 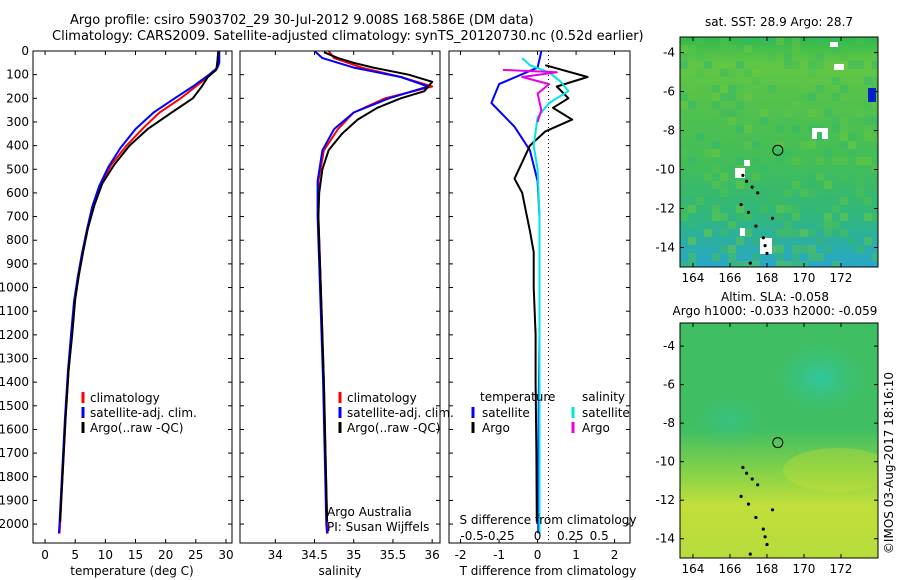 I want to click on map-y-tick-label: -6, so click(x=669, y=385).